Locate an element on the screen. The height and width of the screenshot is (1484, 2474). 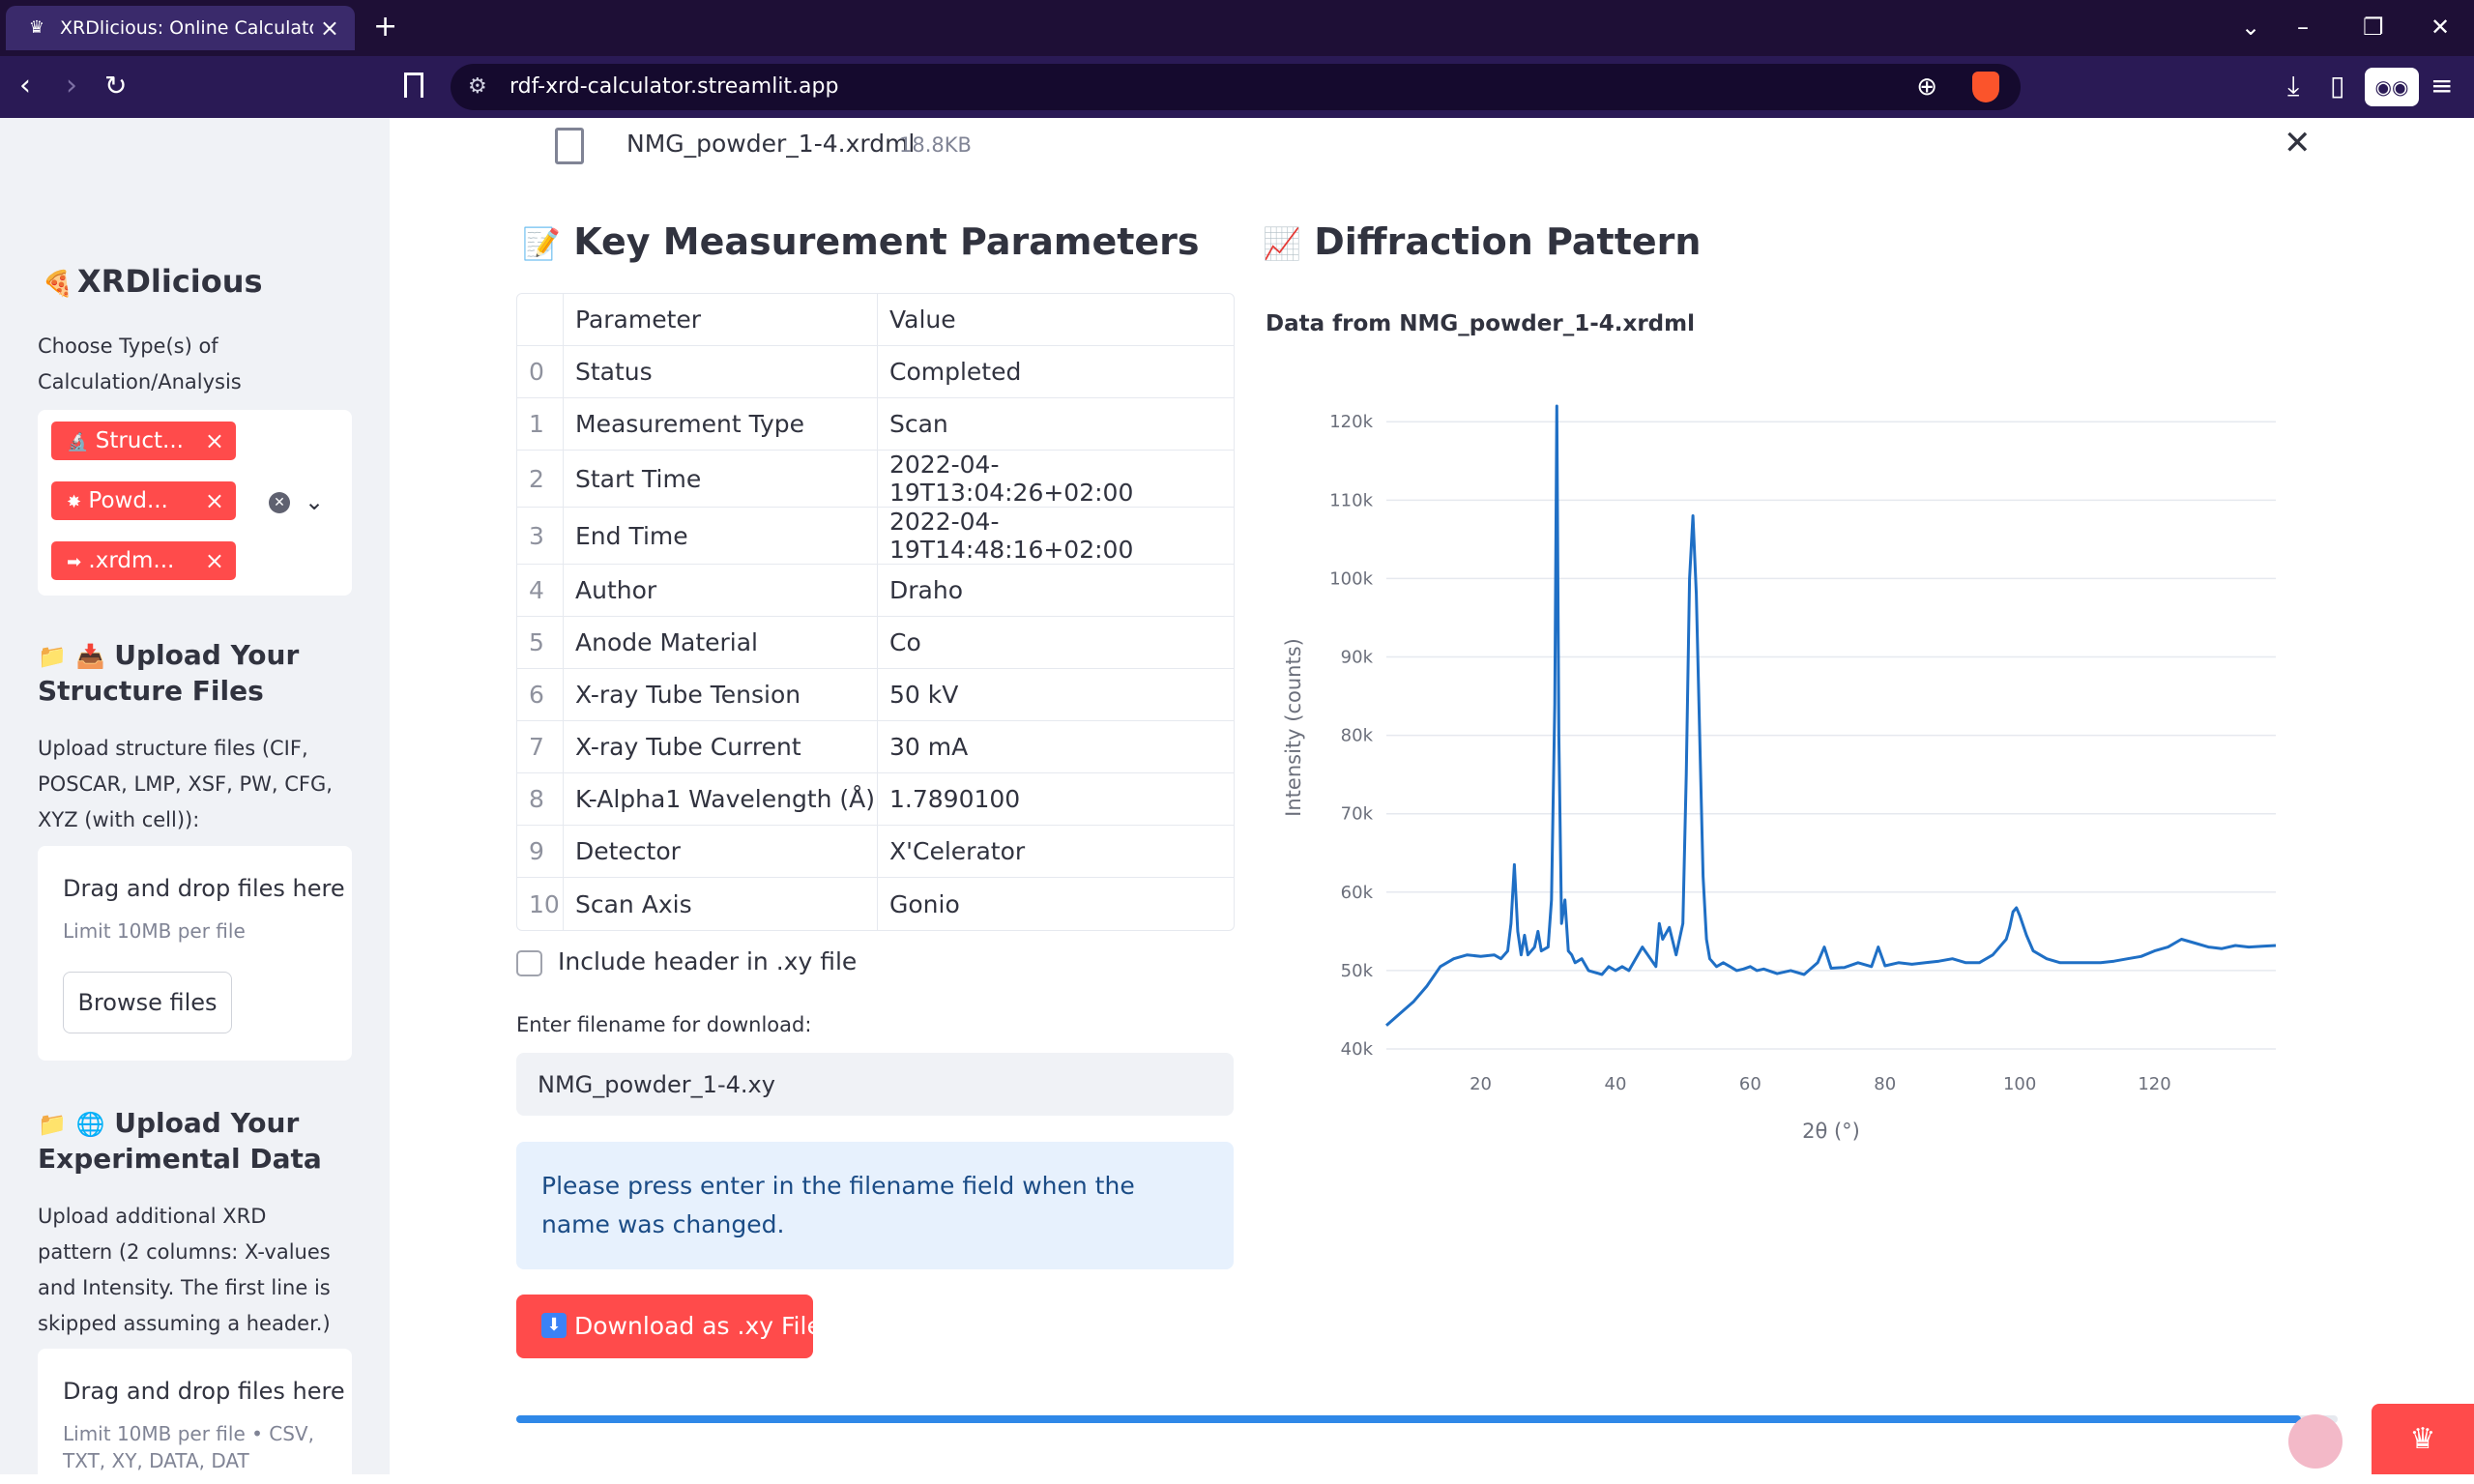
x-tick-label: 60 is located at coordinates (1750, 1084).